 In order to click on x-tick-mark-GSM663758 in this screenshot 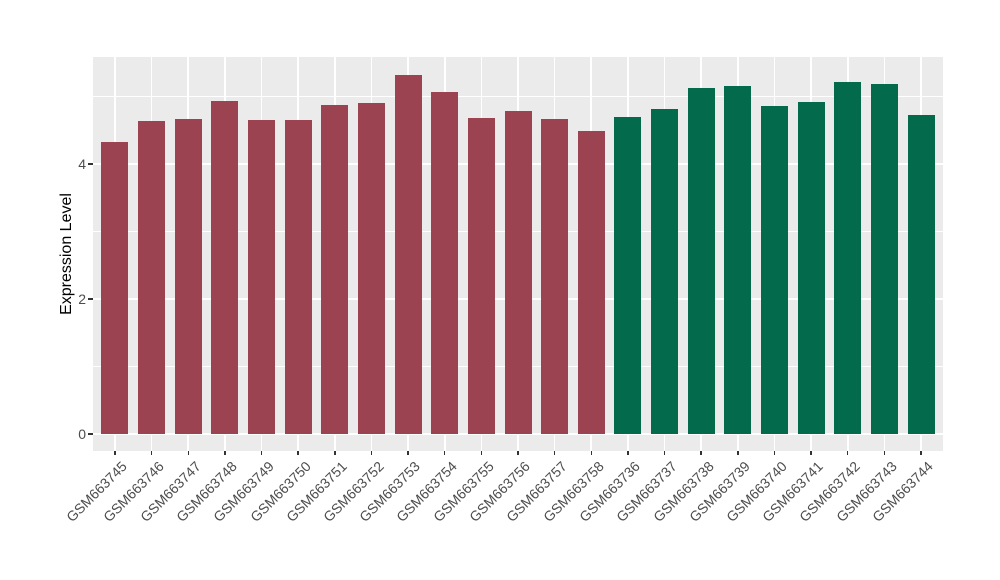, I will do `click(591, 453)`.